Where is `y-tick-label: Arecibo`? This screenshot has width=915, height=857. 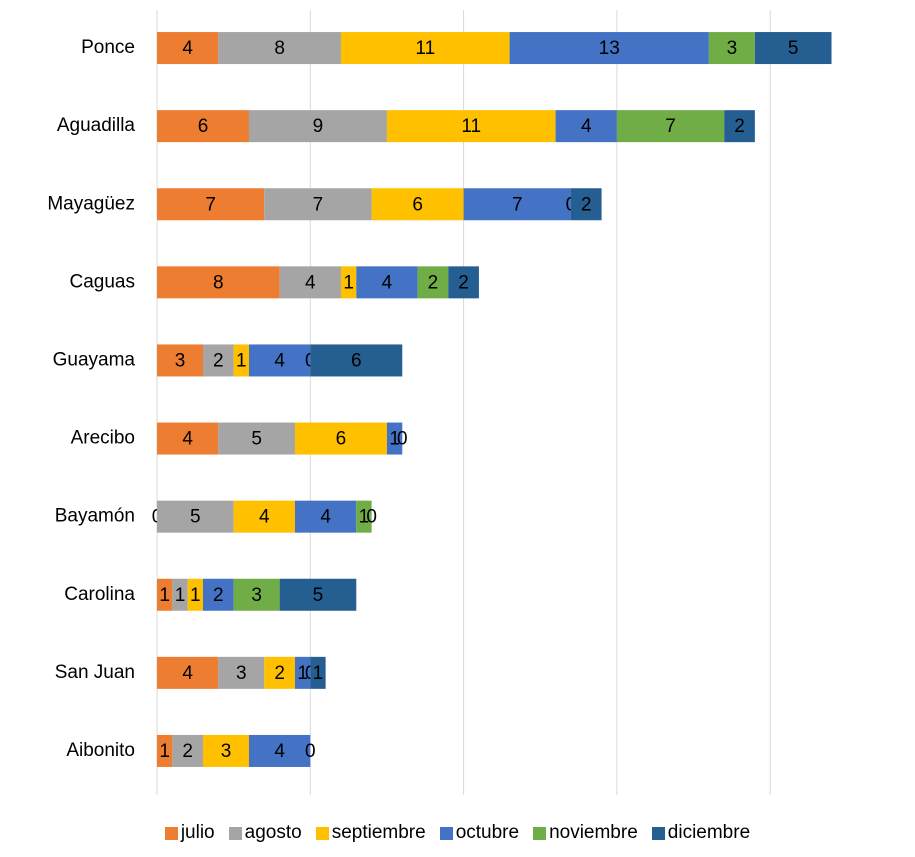 y-tick-label: Arecibo is located at coordinates (103, 438).